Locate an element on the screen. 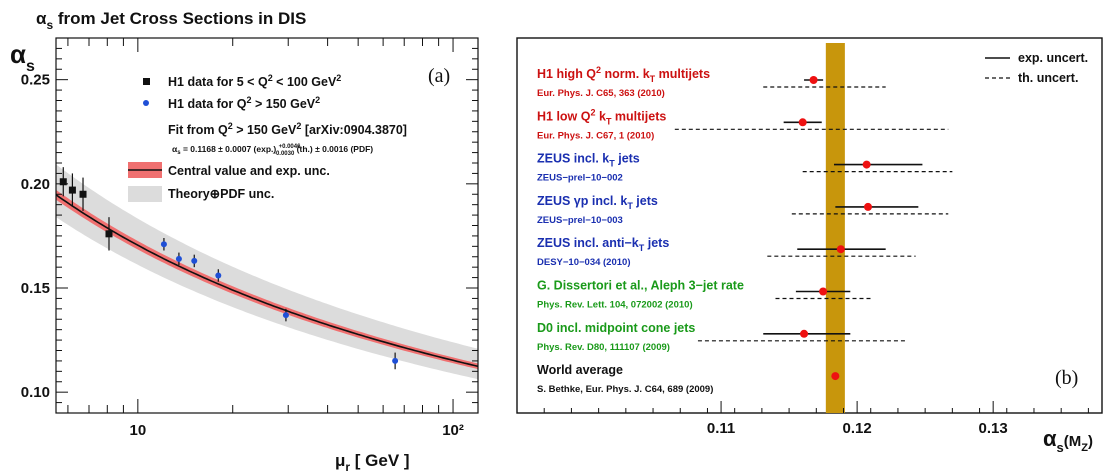  ytick-label-1: 0.15 is located at coordinates (35, 288).